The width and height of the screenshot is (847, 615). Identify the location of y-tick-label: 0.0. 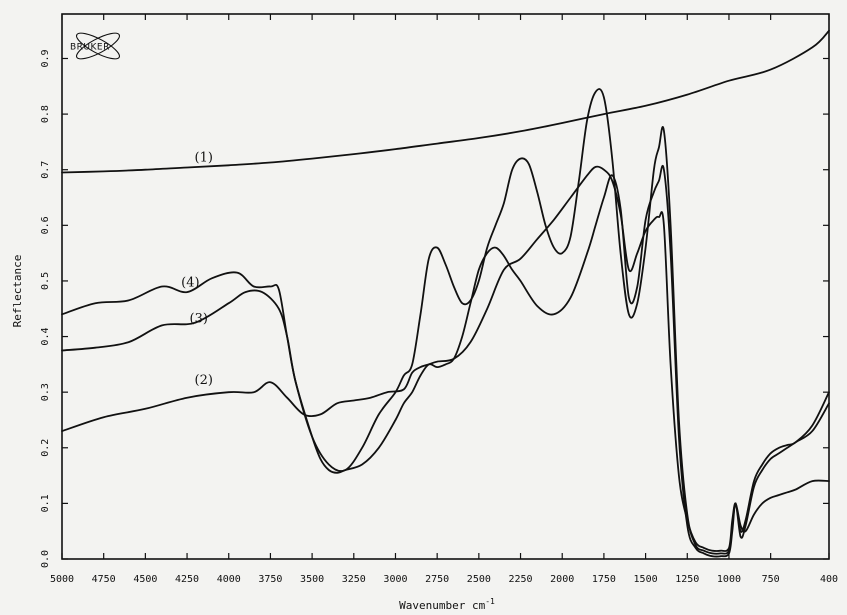
(45, 559).